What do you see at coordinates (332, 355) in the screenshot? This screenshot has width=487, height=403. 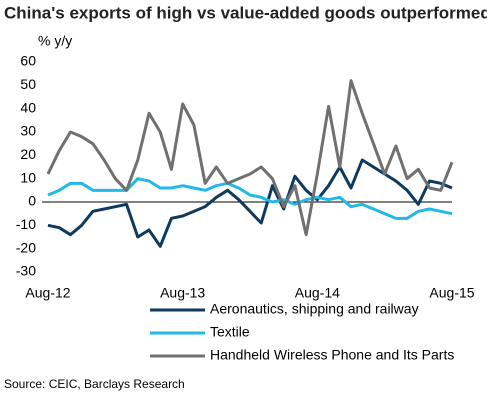 I see `legend-label: Handheld Wireless Phone and Its Parts` at bounding box center [332, 355].